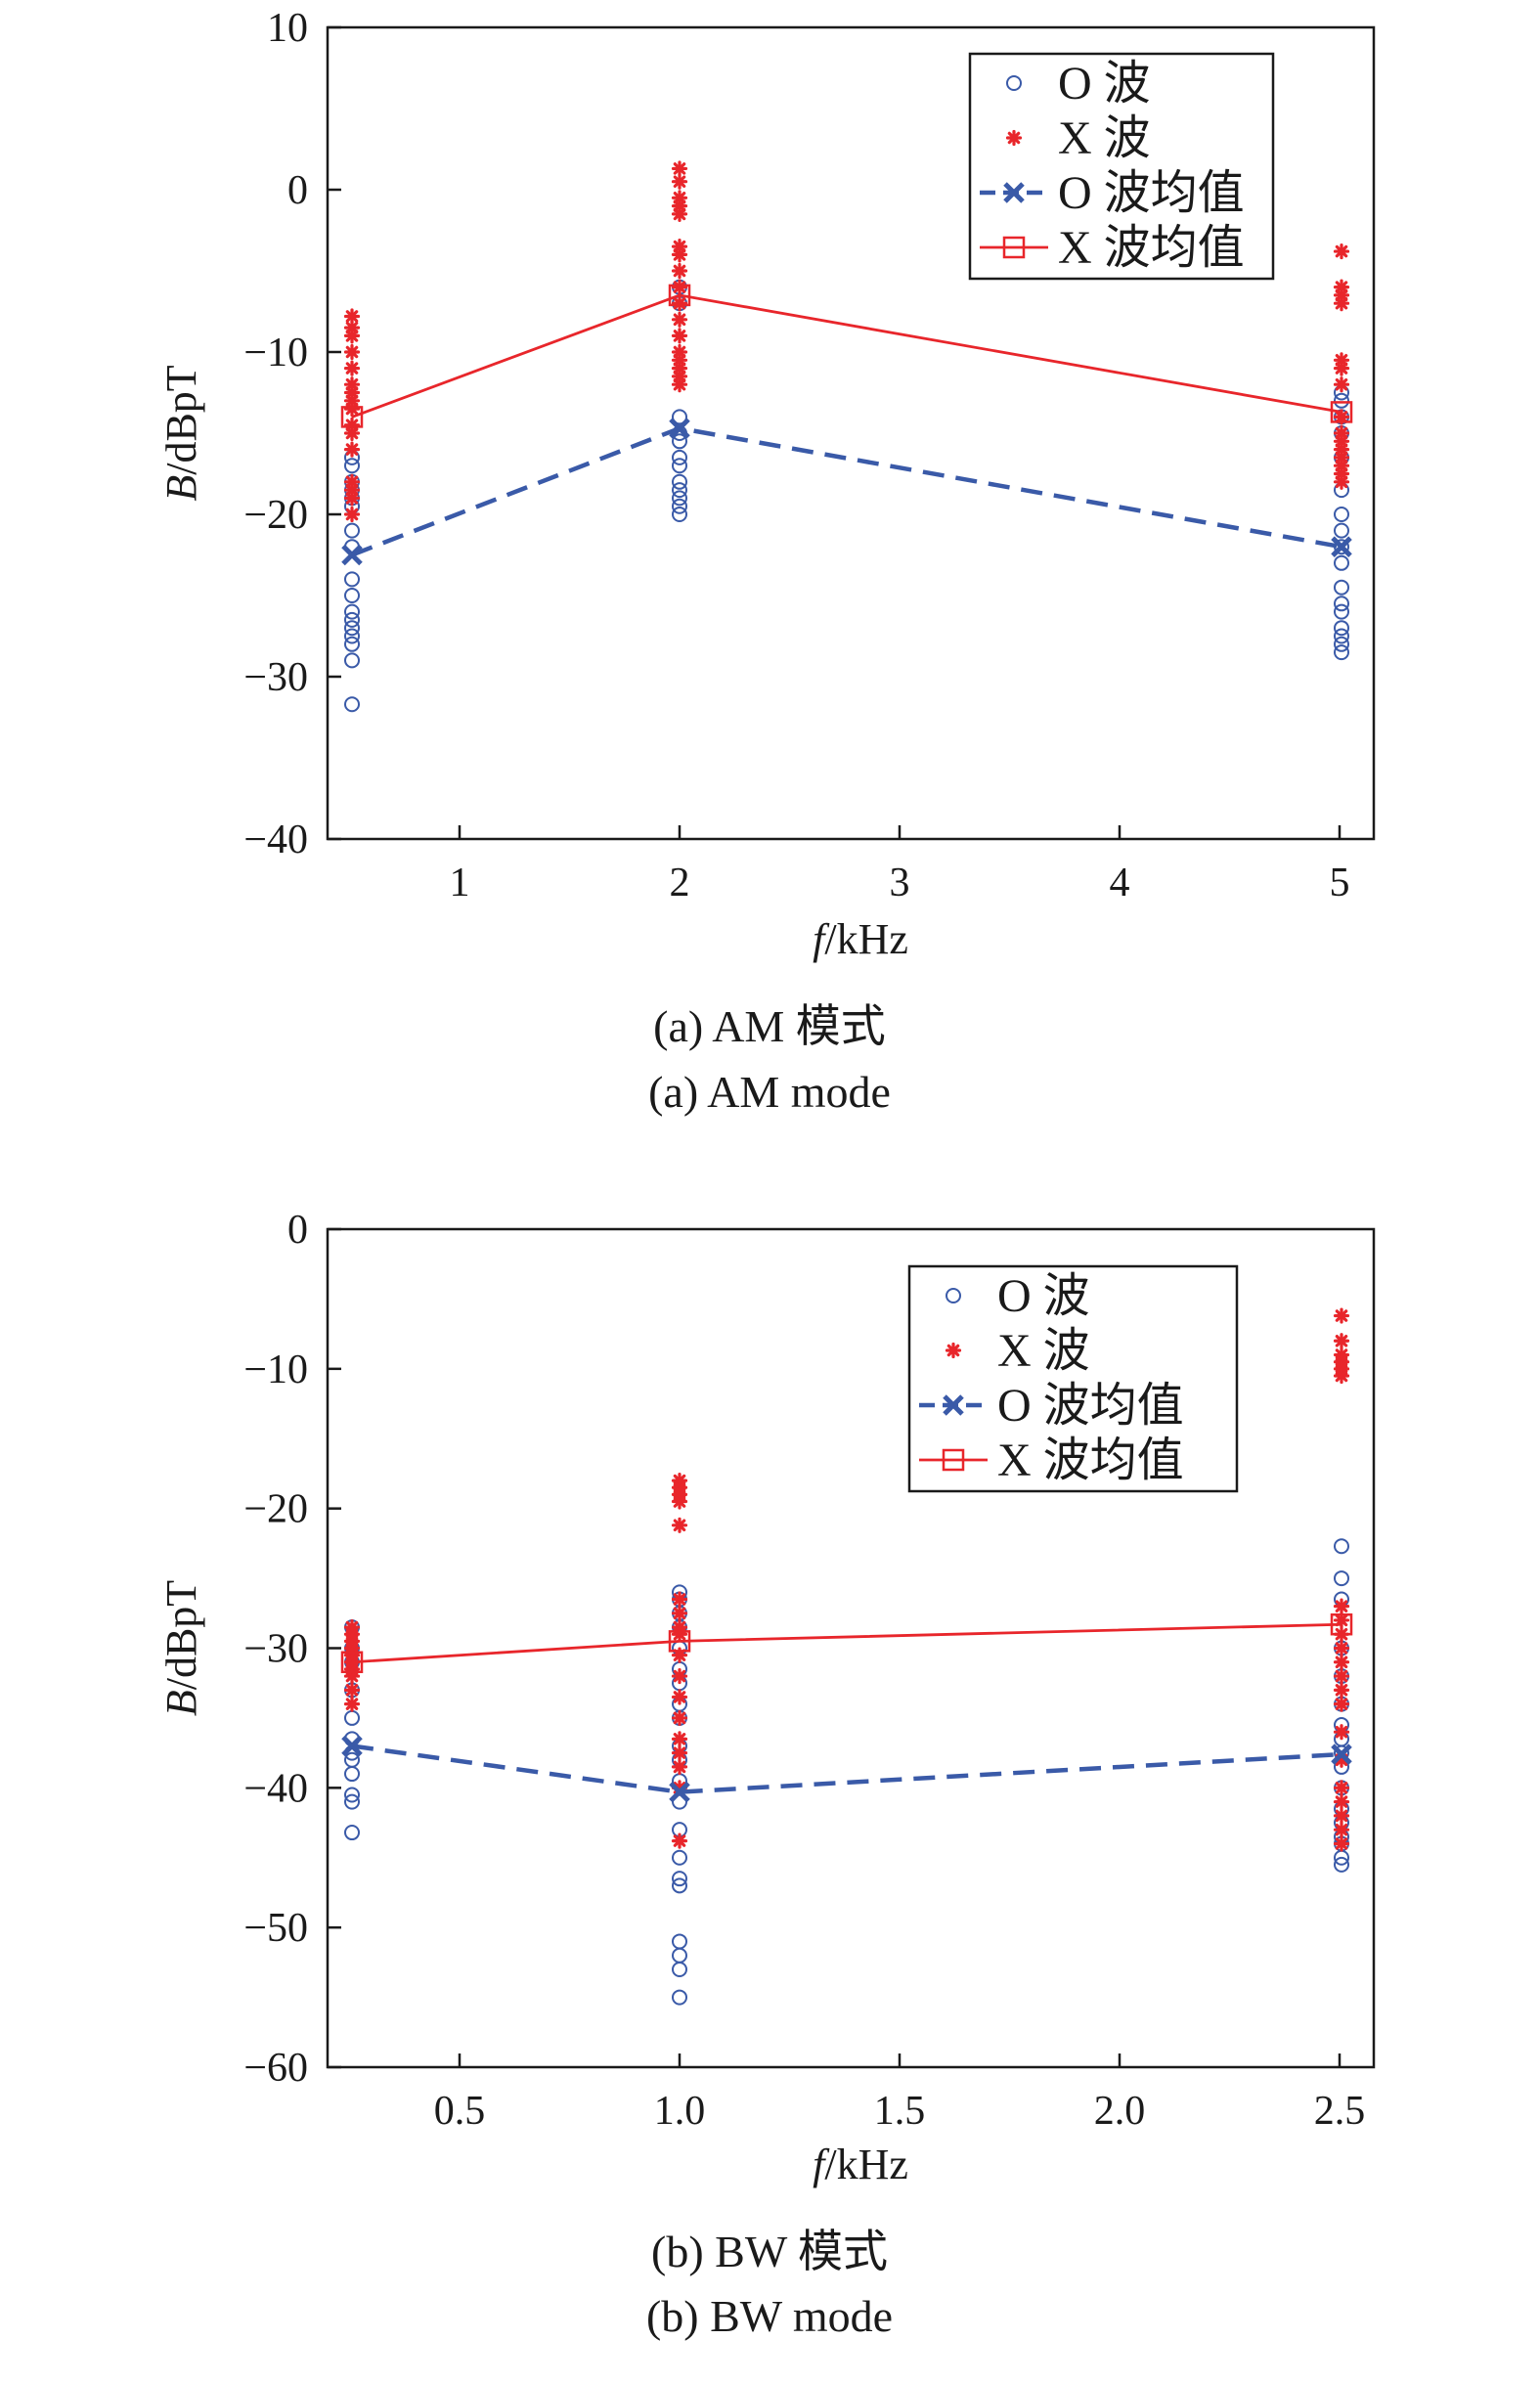 The width and height of the screenshot is (1540, 2384). I want to click on series-mean-x, so click(846, 356).